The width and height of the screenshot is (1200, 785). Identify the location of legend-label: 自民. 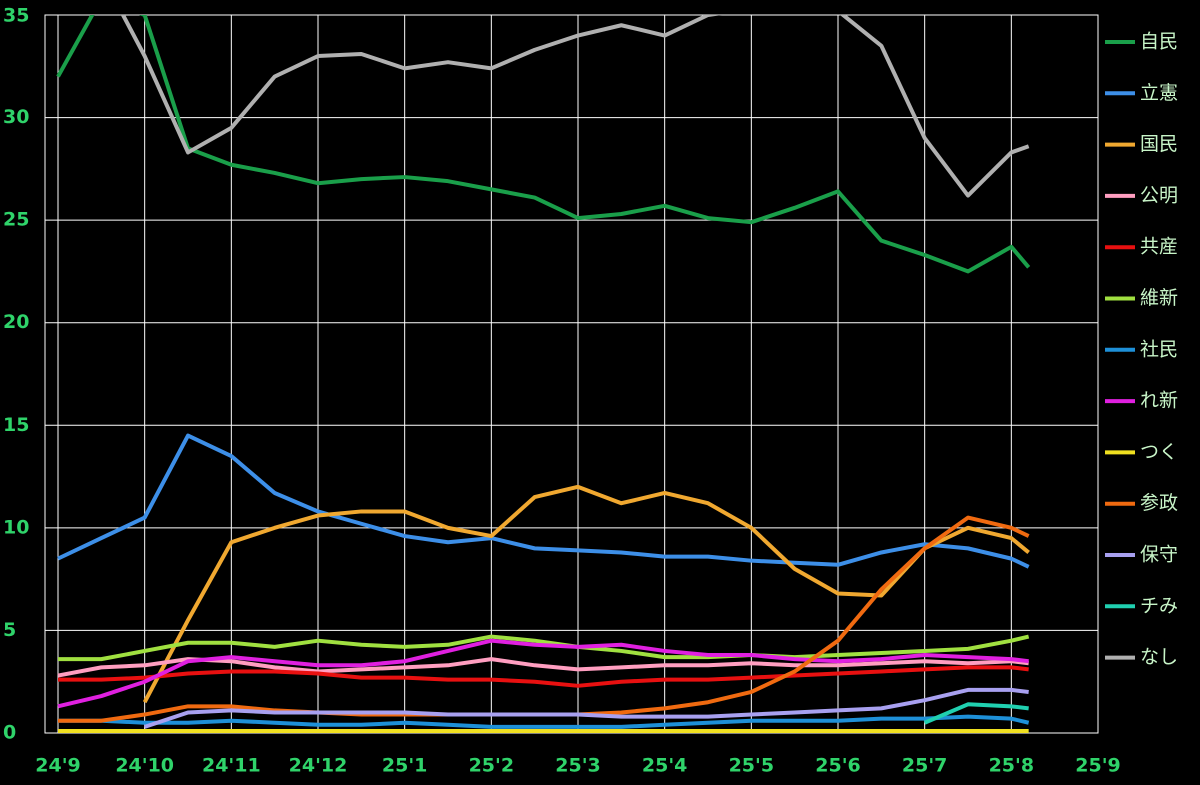
(1159, 42).